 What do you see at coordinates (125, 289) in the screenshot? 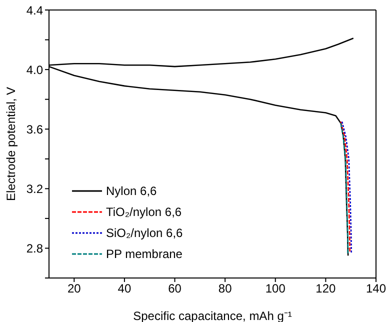
I see `x-tick-label: 40` at bounding box center [125, 289].